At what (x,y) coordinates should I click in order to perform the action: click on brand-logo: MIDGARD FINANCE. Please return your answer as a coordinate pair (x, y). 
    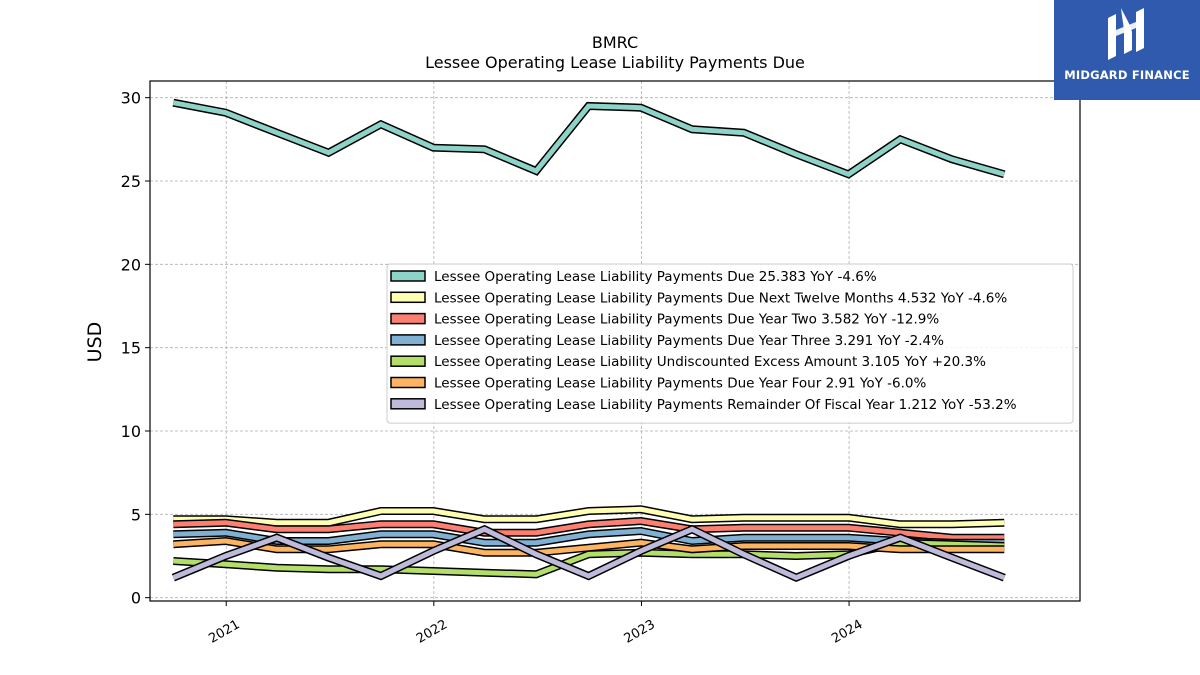
    Looking at the image, I should click on (1127, 50).